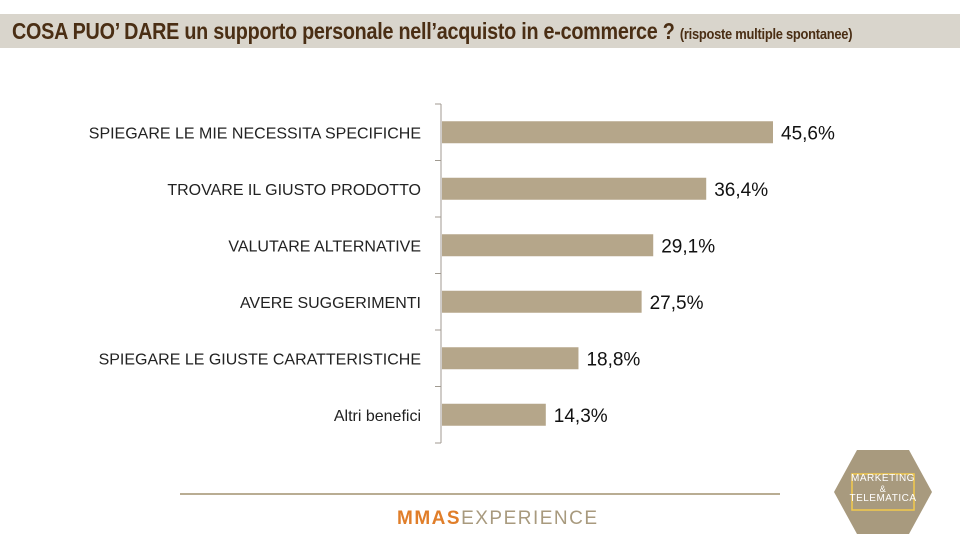 This screenshot has height=540, width=960. I want to click on data-label: 18,8%, so click(613, 359).